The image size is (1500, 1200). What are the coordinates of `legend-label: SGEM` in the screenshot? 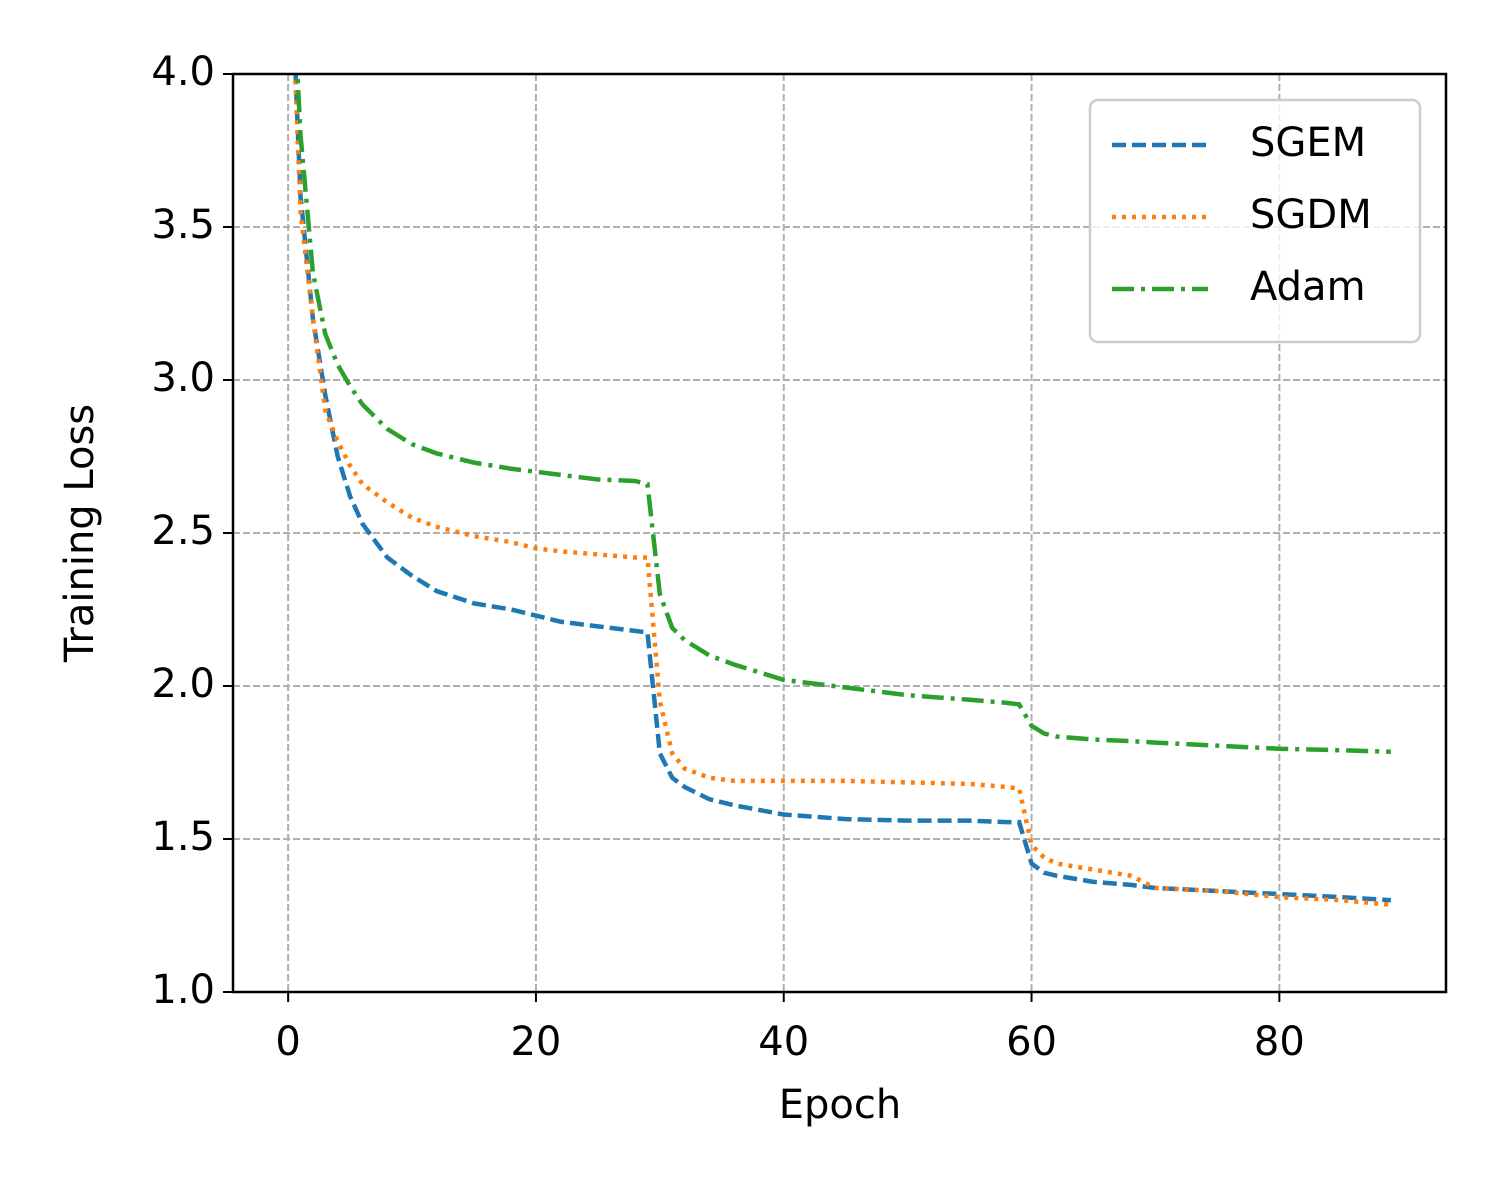 It's located at (1308, 143).